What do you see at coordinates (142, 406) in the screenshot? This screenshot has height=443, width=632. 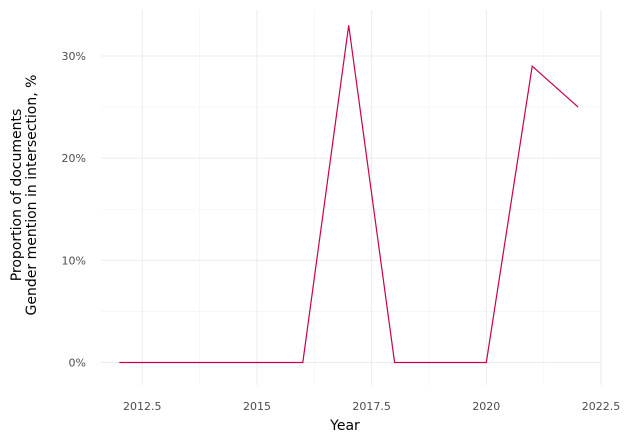 I see `x-tick-label-0: 2012.5` at bounding box center [142, 406].